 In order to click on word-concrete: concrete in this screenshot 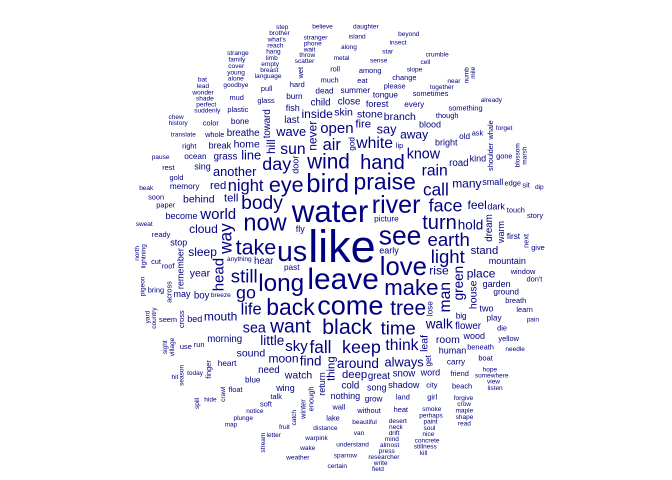, I will do `click(427, 440)`.